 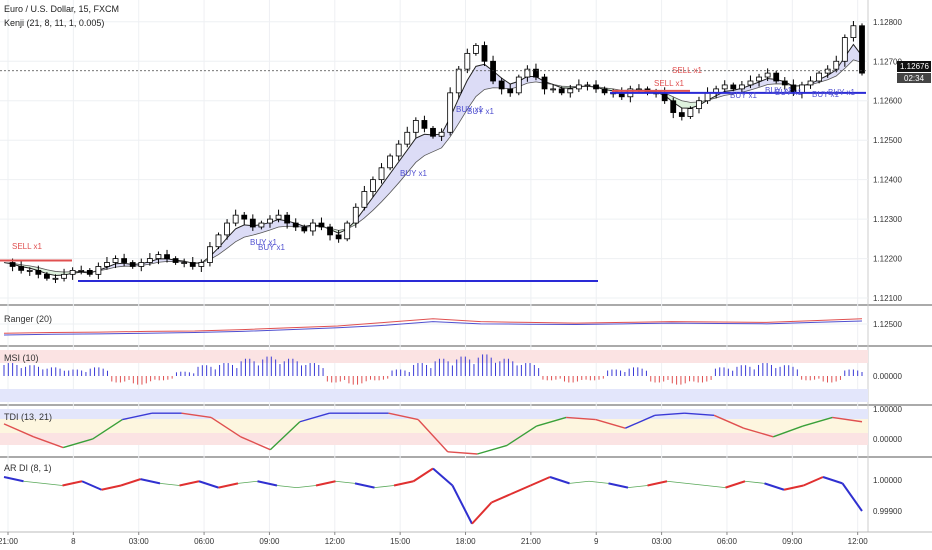 What do you see at coordinates (28, 319) in the screenshot?
I see `ranger-title: Ranger (20)` at bounding box center [28, 319].